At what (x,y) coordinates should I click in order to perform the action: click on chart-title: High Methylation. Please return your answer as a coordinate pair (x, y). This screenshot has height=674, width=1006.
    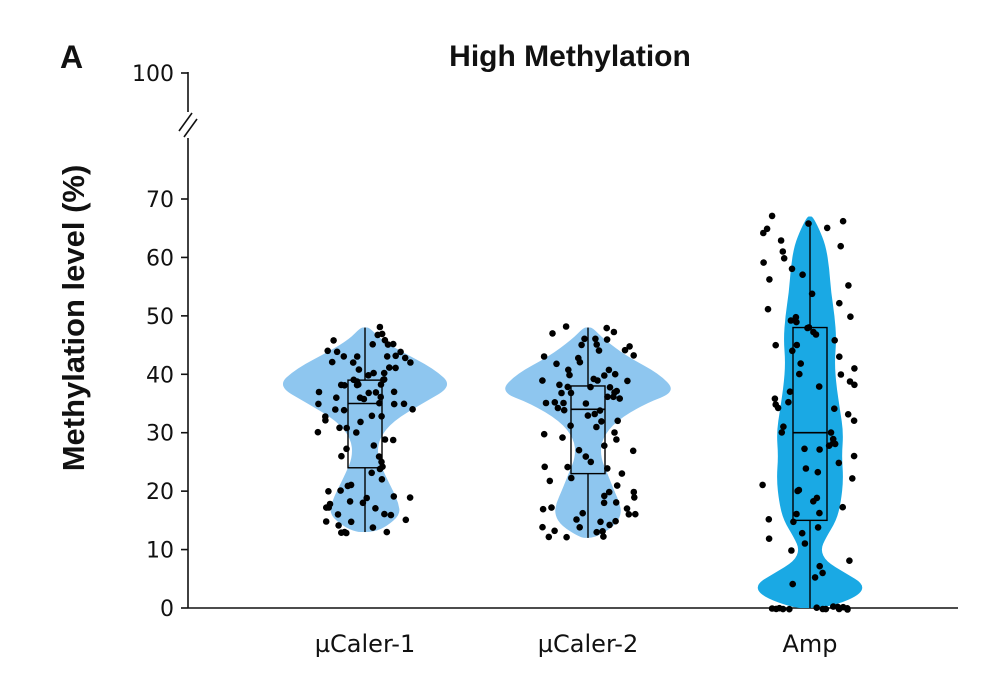
    Looking at the image, I should click on (570, 56).